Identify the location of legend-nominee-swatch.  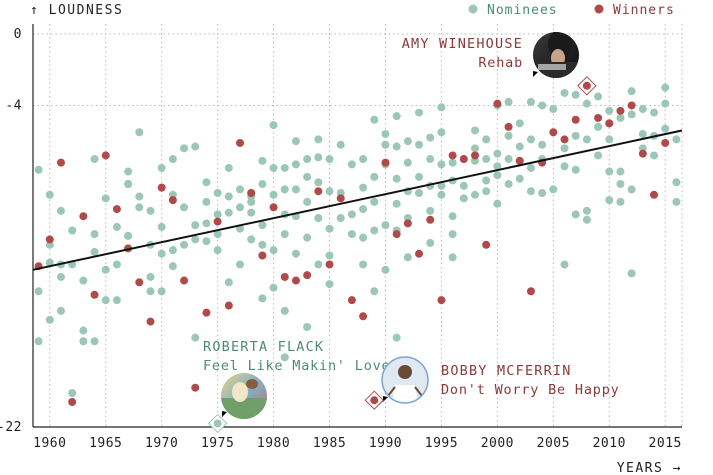
(473, 9).